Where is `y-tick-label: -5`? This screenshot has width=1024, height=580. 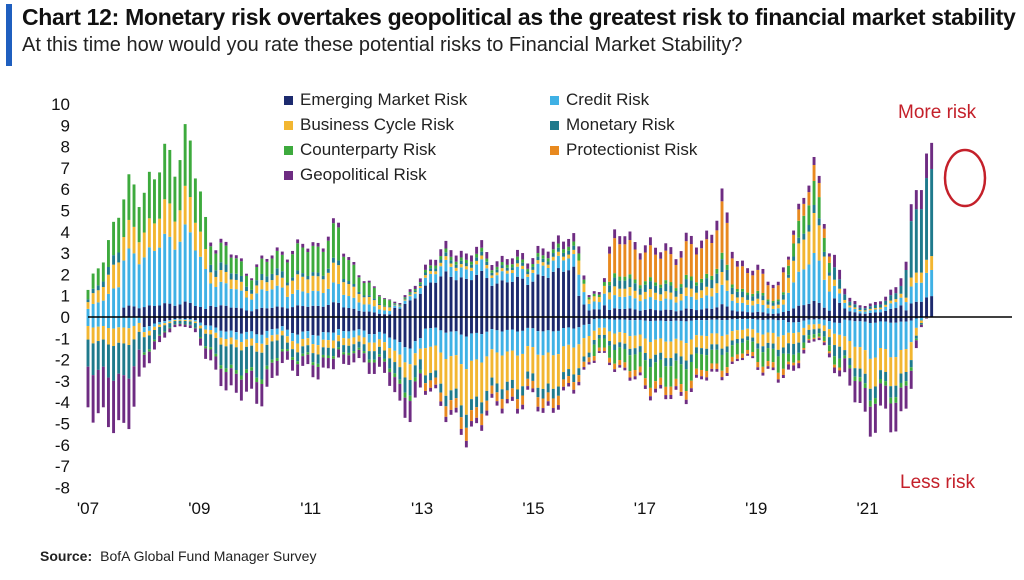 y-tick-label: -5 is located at coordinates (62, 424).